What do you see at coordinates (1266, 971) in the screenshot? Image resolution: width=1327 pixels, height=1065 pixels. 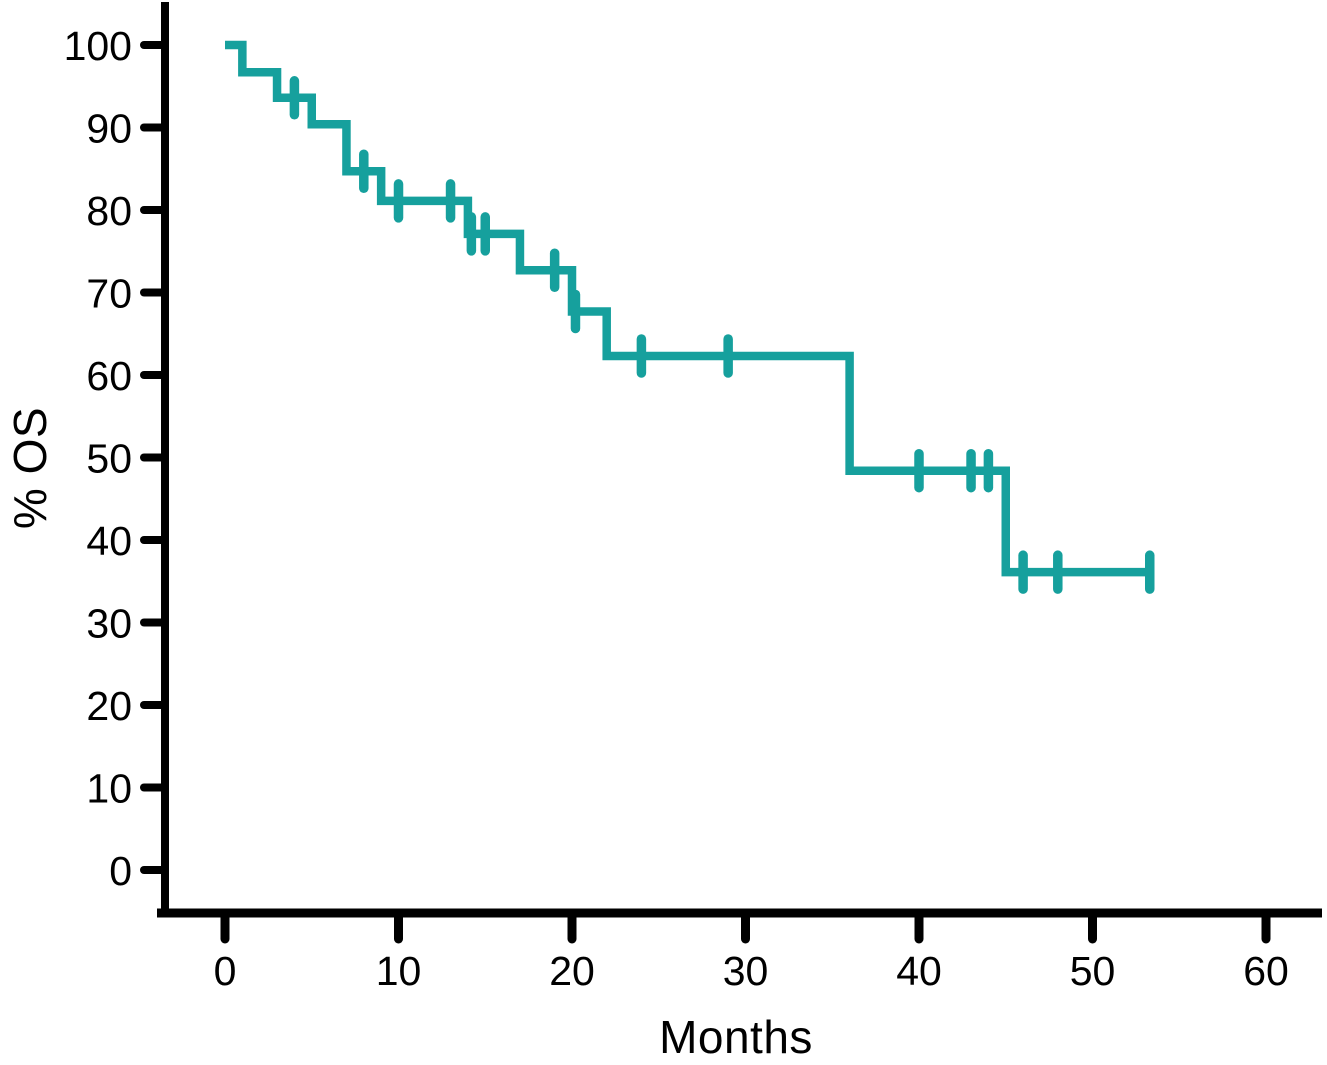 I see `x-tick-label: 60` at bounding box center [1266, 971].